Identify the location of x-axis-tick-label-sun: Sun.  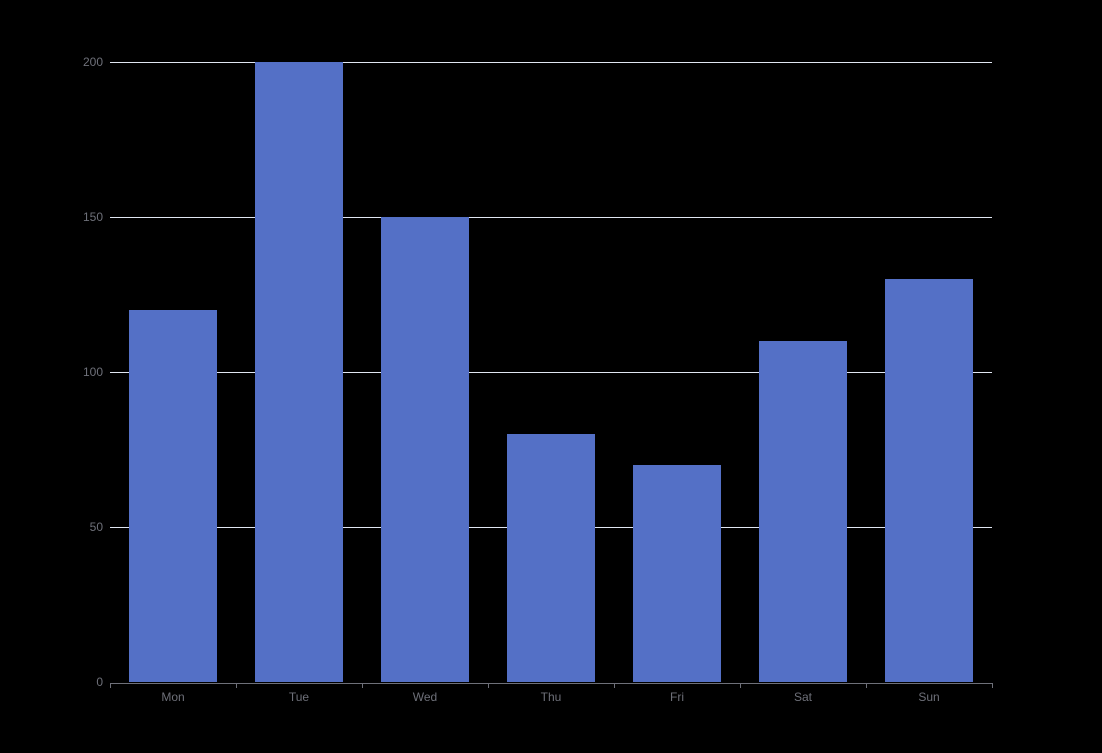
(929, 697).